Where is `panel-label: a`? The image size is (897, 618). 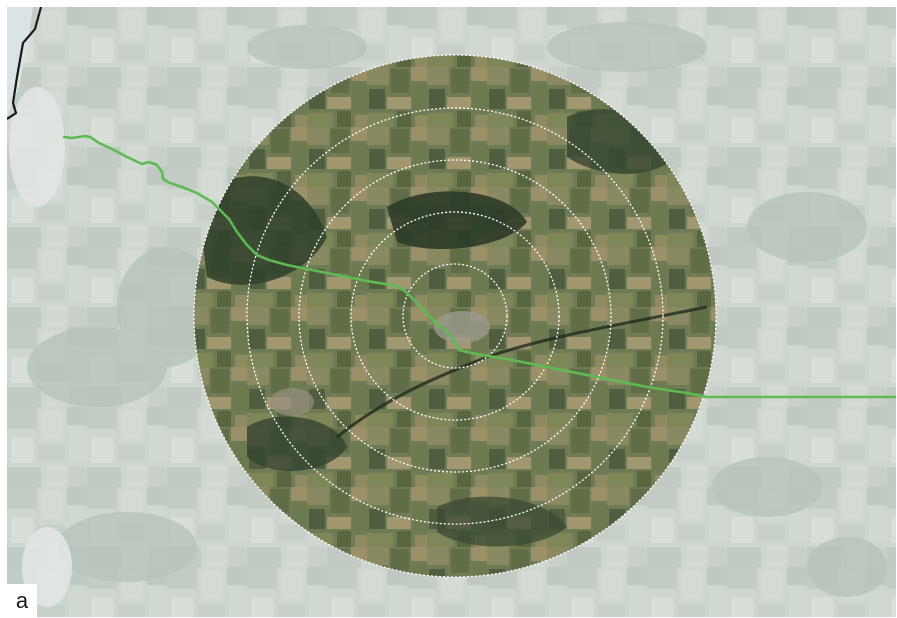 panel-label: a is located at coordinates (22, 601).